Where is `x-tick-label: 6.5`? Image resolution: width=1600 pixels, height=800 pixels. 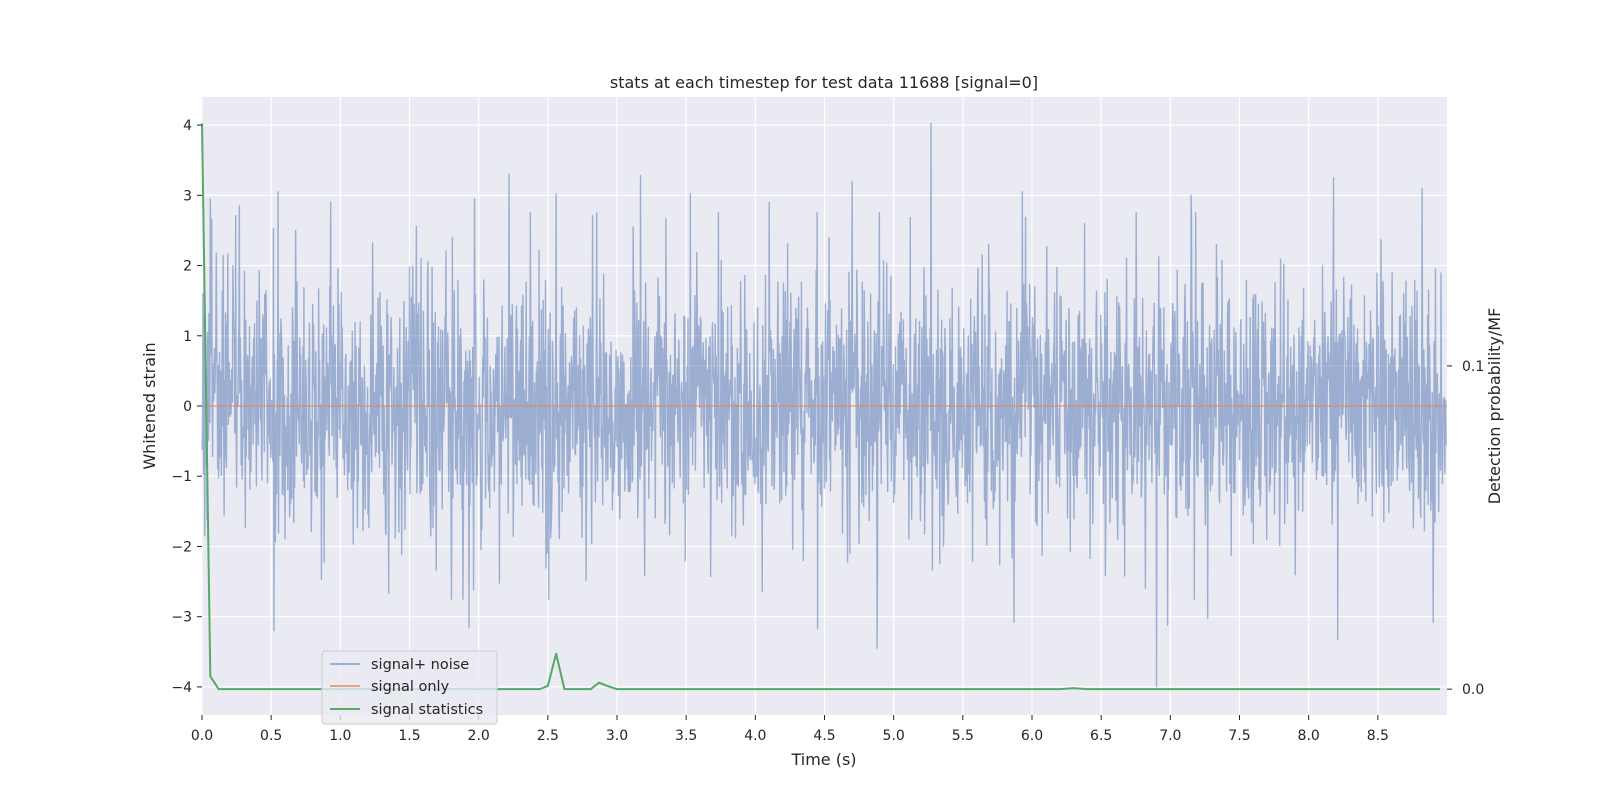
x-tick-label: 6.5 is located at coordinates (1101, 736).